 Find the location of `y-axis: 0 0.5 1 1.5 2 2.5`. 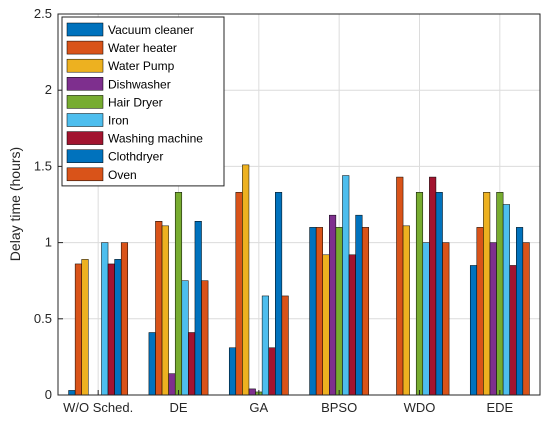

y-axis: 0 0.5 1 1.5 2 2.5 is located at coordinates (48, 204).